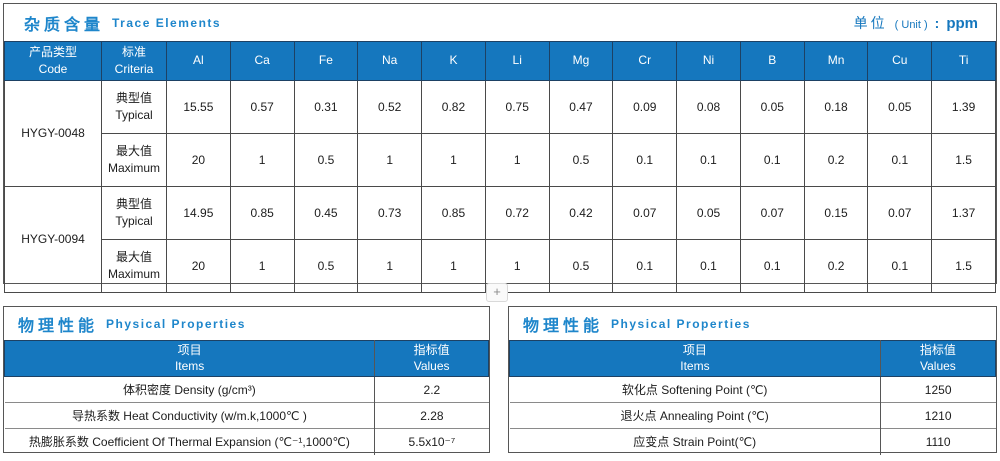 The image size is (1000, 461). I want to click on value-cell: 0.73, so click(390, 212).